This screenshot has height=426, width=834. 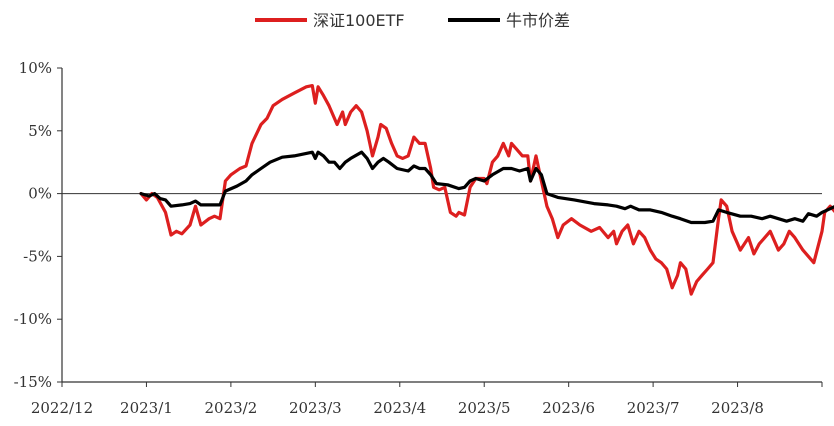 I want to click on y-tick-label: -5%, so click(x=37, y=256).